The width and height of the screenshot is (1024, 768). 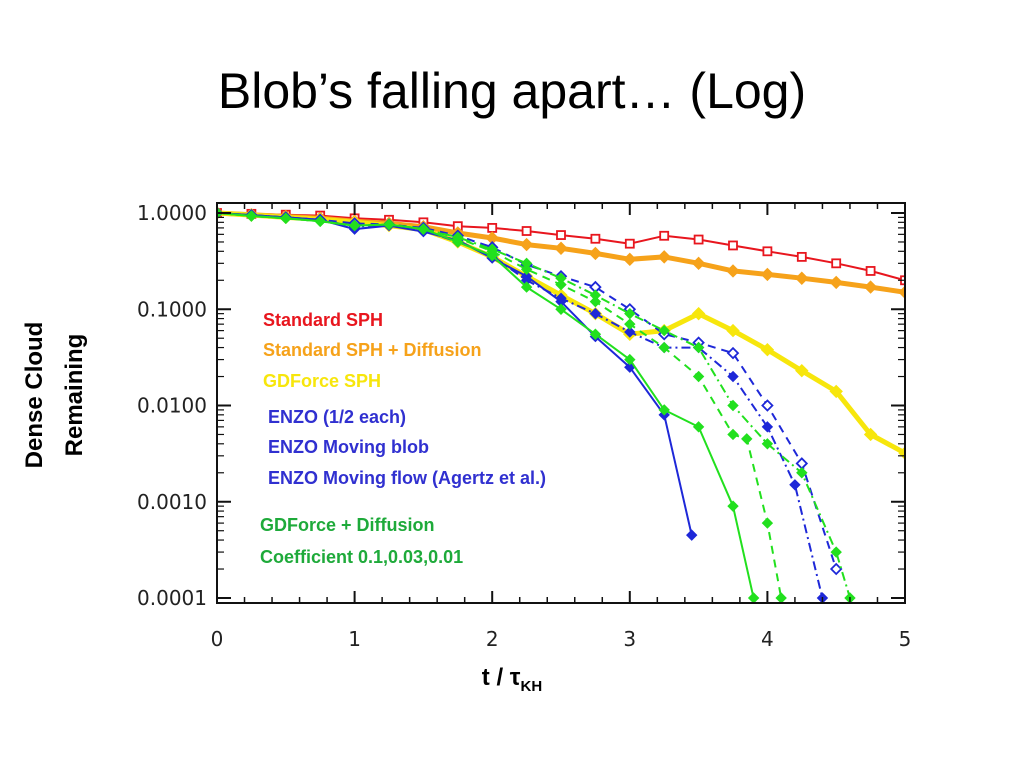 I want to click on y-axis-label-line2: Remaining, so click(x=74, y=395).